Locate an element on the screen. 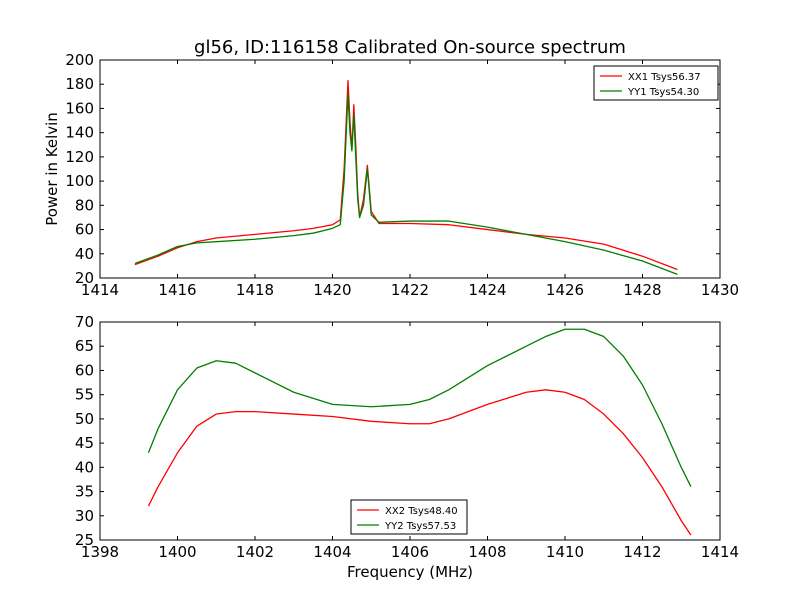 This screenshot has height=600, width=800. legend-0: XX1 Tsys56.37 YY1 Tsys54.30 is located at coordinates (656, 83).